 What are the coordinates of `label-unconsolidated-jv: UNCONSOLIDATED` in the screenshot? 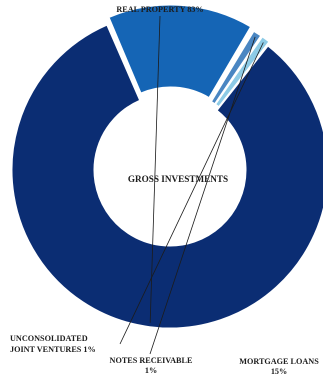 It's located at (49, 338).